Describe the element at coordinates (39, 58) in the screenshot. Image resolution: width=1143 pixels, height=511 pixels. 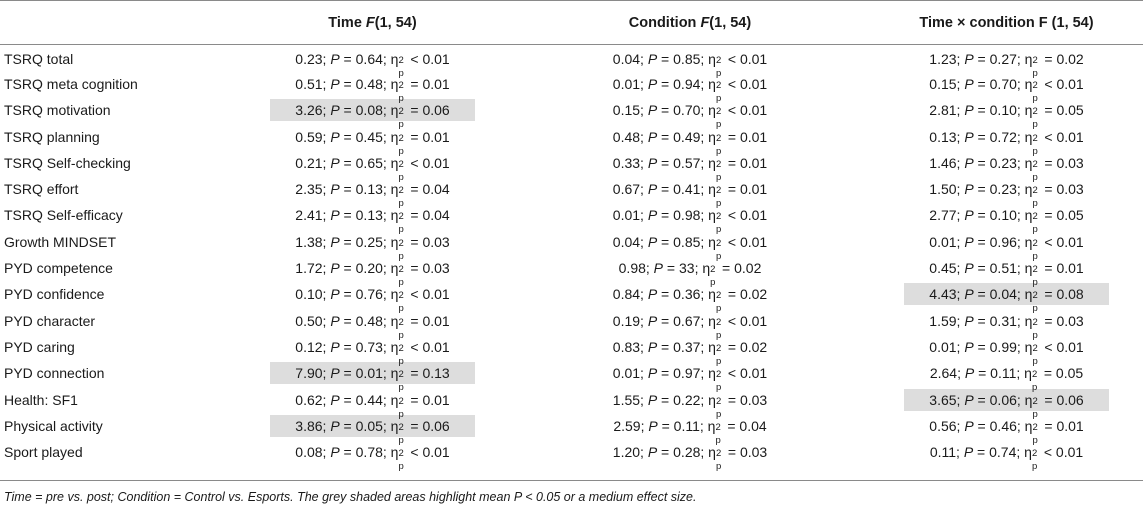
I see `row-label: TSRQ total` at that location.